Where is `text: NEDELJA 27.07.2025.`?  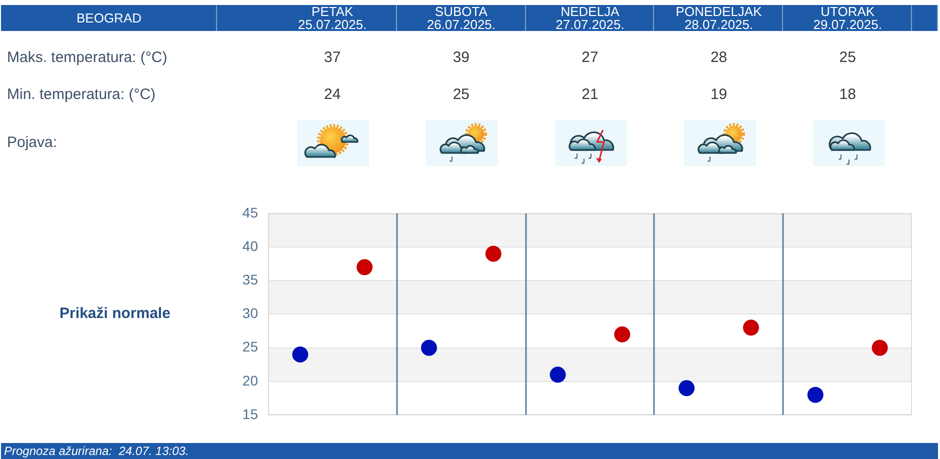 text: NEDELJA 27.07.2025. is located at coordinates (590, 18).